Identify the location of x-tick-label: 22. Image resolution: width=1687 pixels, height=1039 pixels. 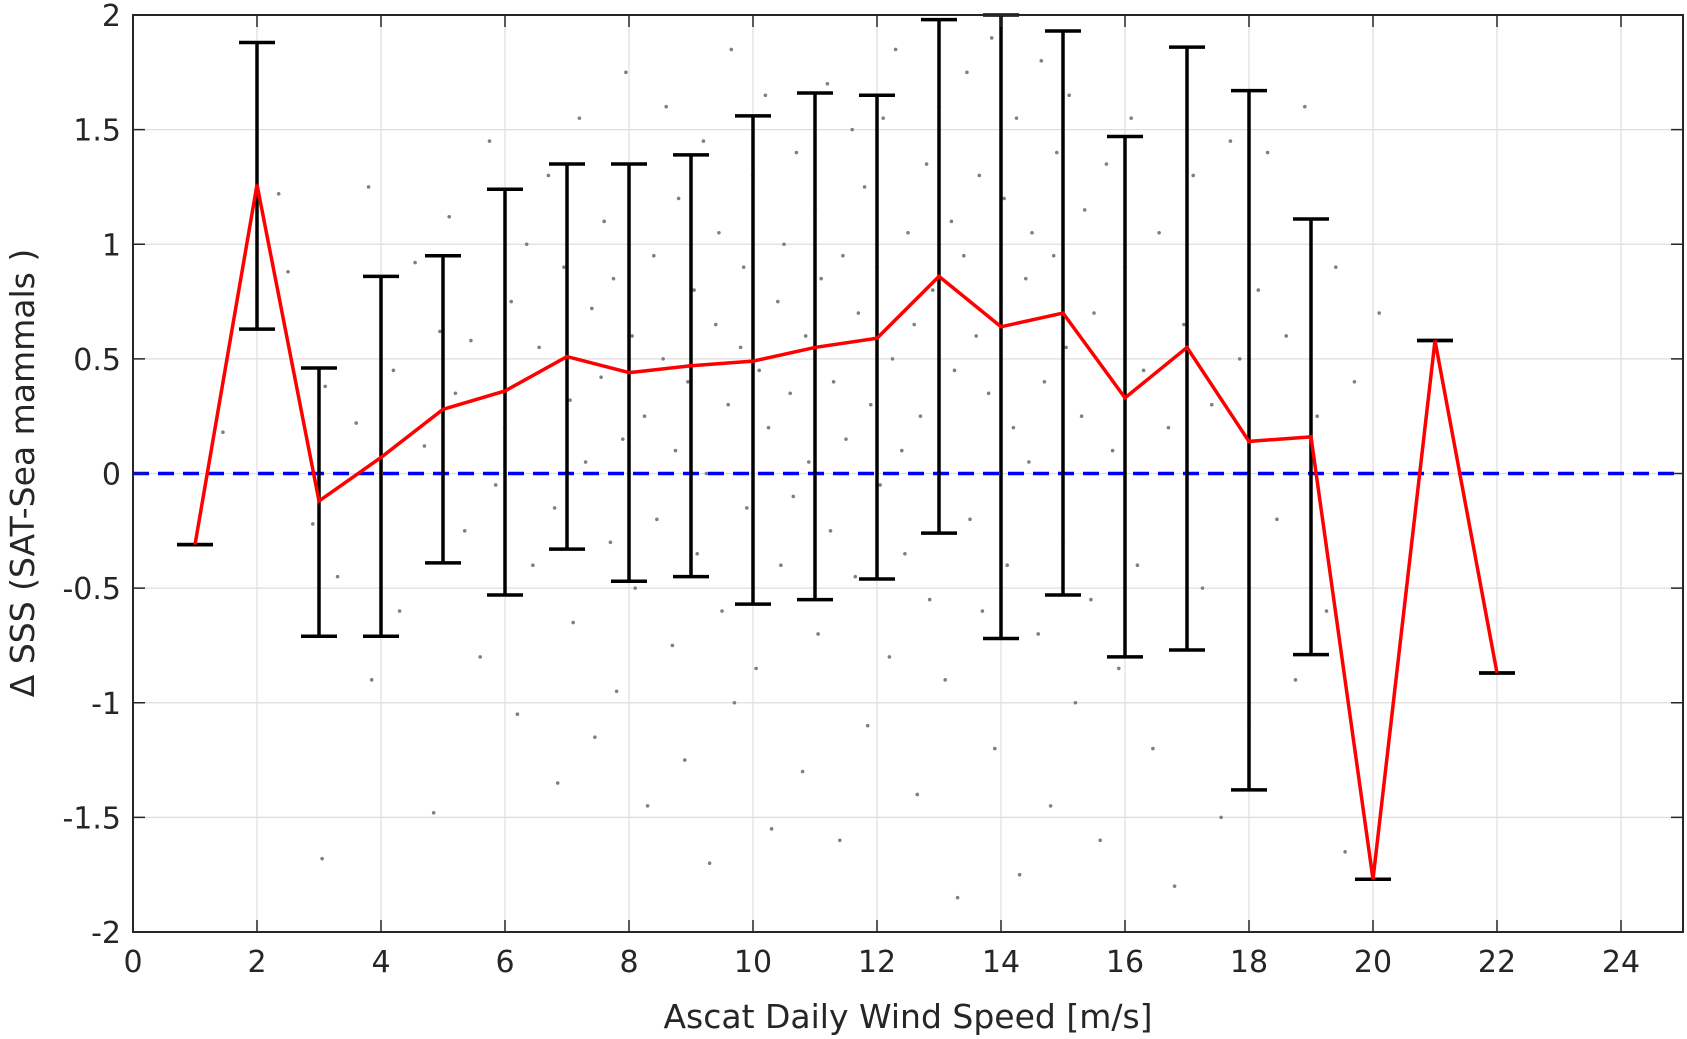
(1497, 962).